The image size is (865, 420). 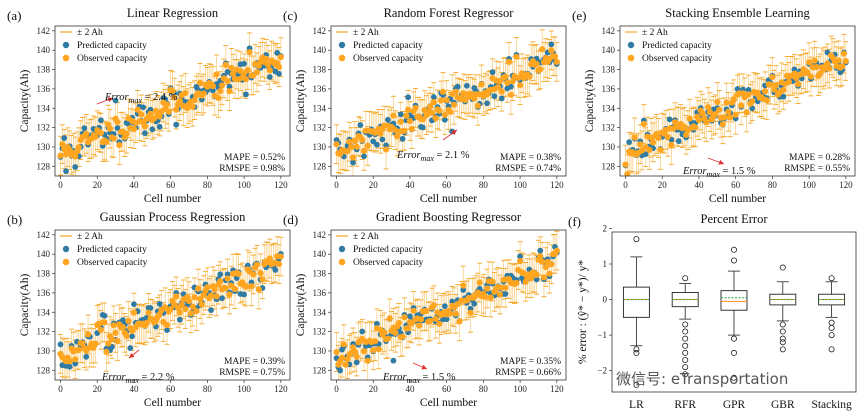 I want to click on y-tick-label: 128, so click(x=320, y=370).